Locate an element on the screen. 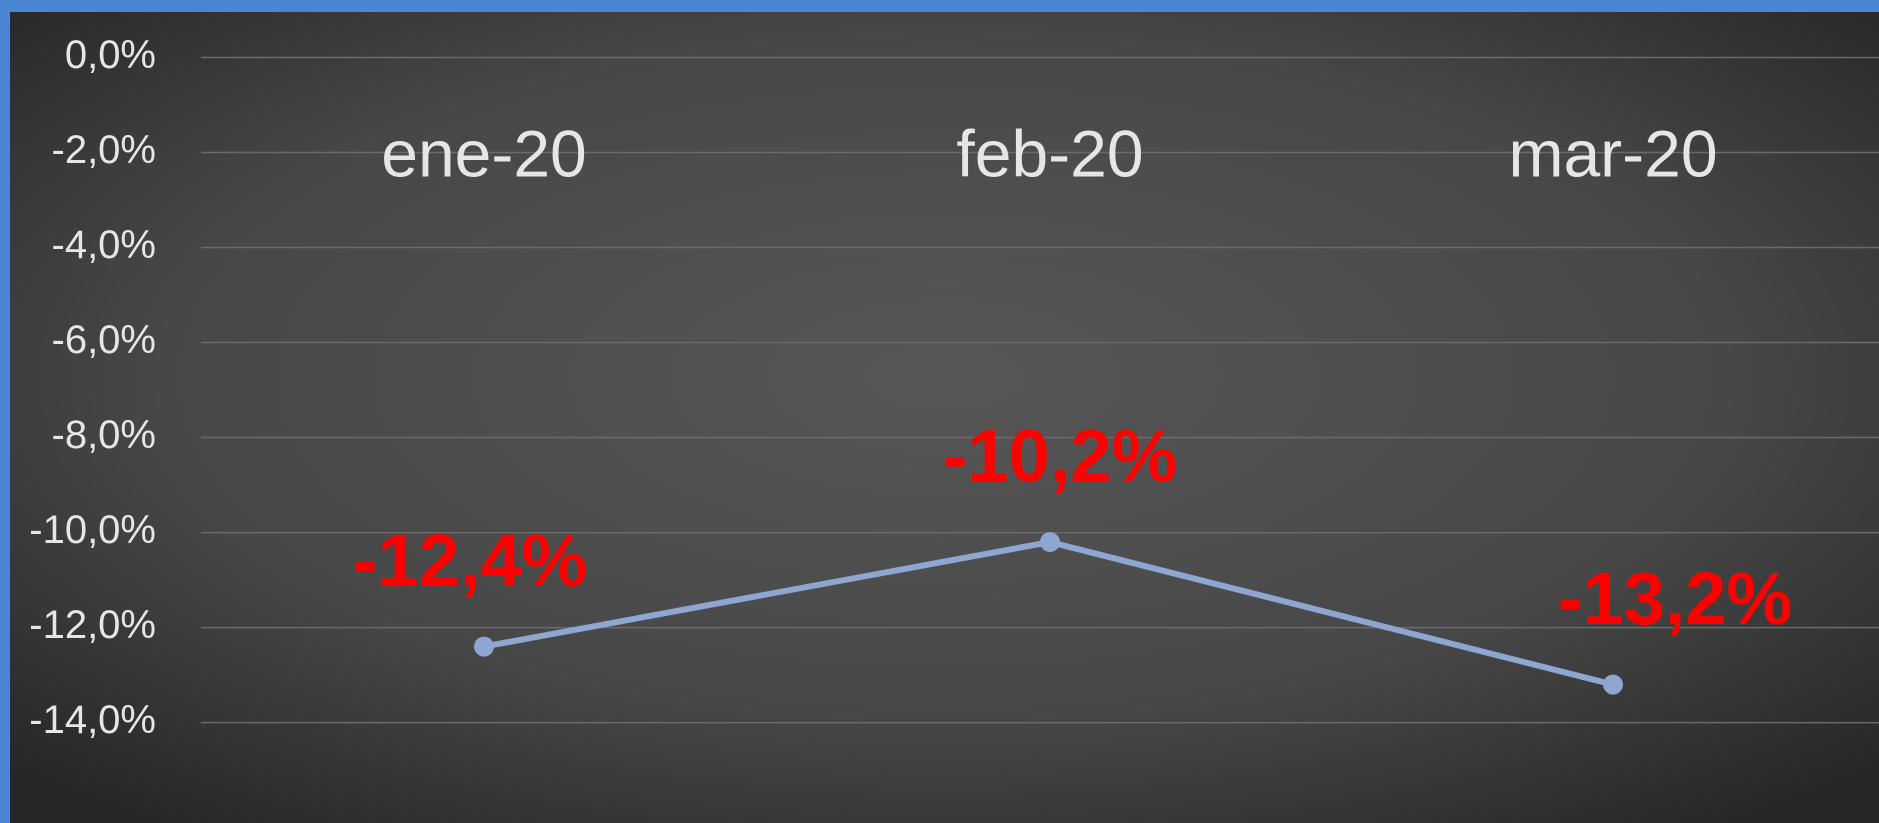 This screenshot has width=1879, height=823. x-tick-label: feb-20 is located at coordinates (1049, 153).